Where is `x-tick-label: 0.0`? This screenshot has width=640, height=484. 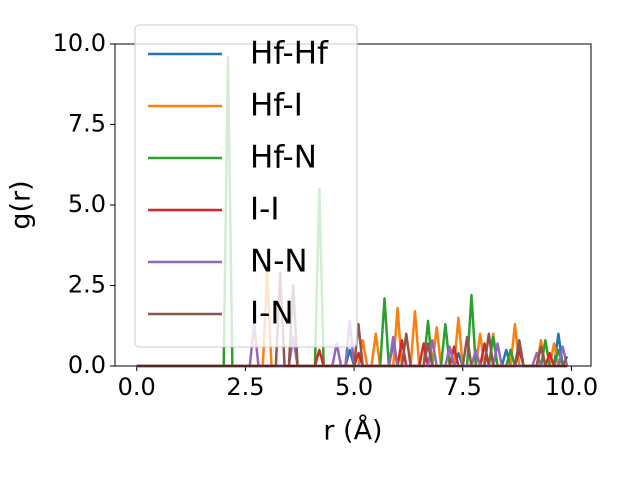
x-tick-label: 0.0 is located at coordinates (137, 387).